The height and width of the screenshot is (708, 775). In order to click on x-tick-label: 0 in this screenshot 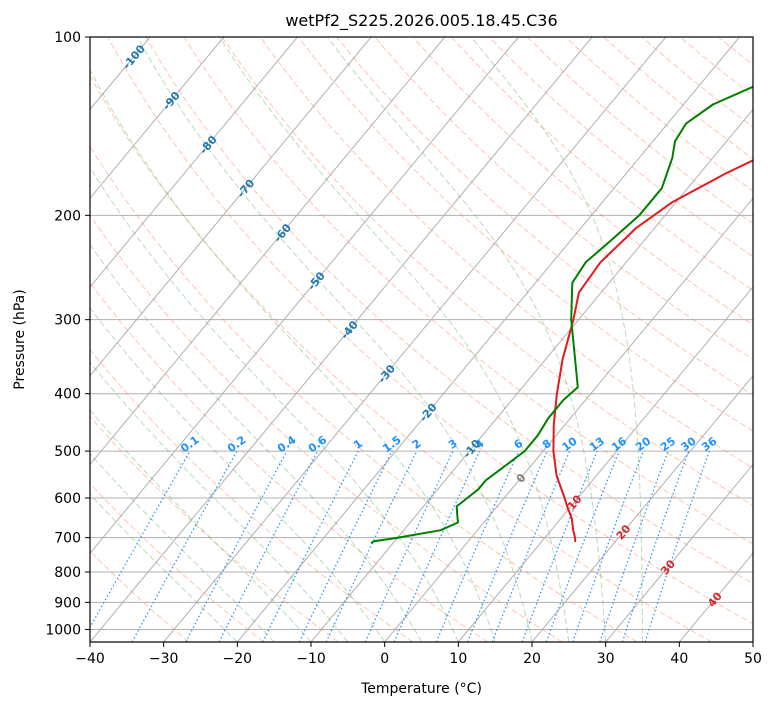, I will do `click(384, 659)`.